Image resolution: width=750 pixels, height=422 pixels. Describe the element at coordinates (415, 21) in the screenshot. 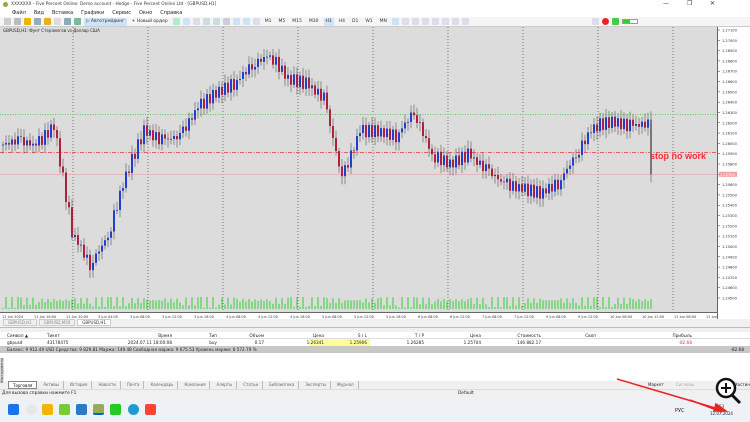

I see `horizontal-line-icon` at that location.